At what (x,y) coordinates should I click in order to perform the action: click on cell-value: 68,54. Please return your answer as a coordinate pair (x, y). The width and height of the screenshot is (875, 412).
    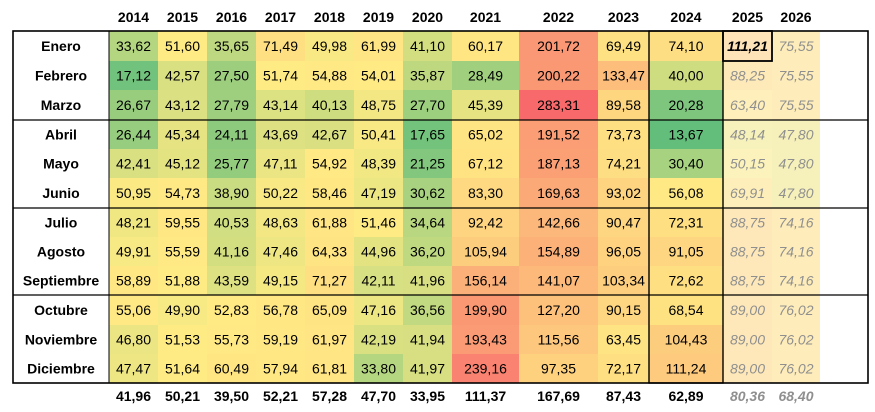
    Looking at the image, I should click on (685, 310).